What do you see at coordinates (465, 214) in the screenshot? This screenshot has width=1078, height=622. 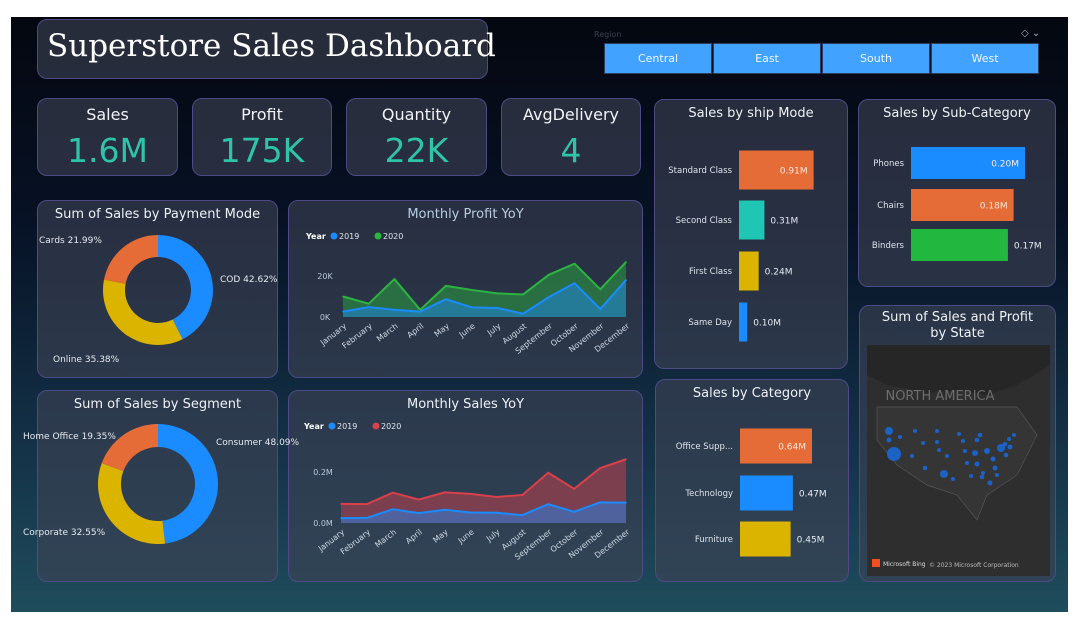 I see `chart-title: Monthly Profit YoY` at bounding box center [465, 214].